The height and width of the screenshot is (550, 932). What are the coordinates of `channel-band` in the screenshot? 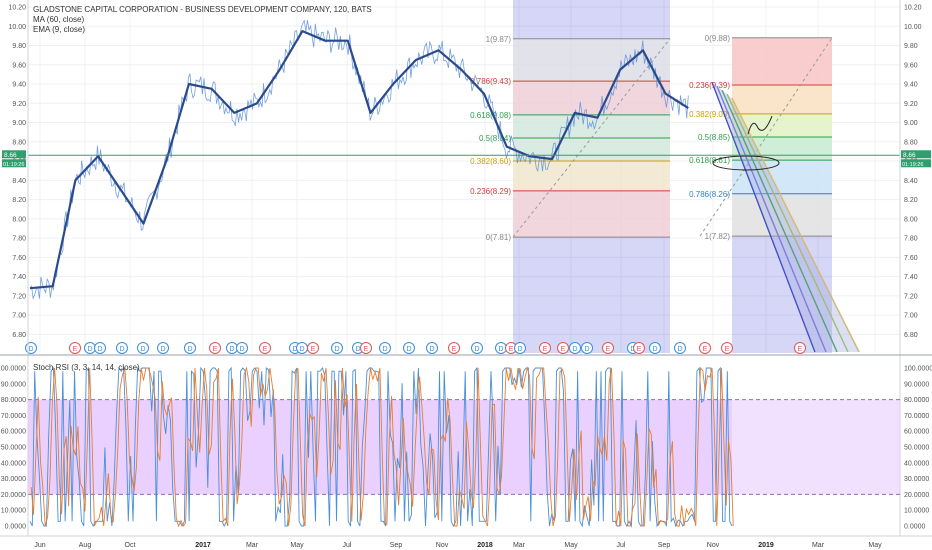 It's located at (786, 217).